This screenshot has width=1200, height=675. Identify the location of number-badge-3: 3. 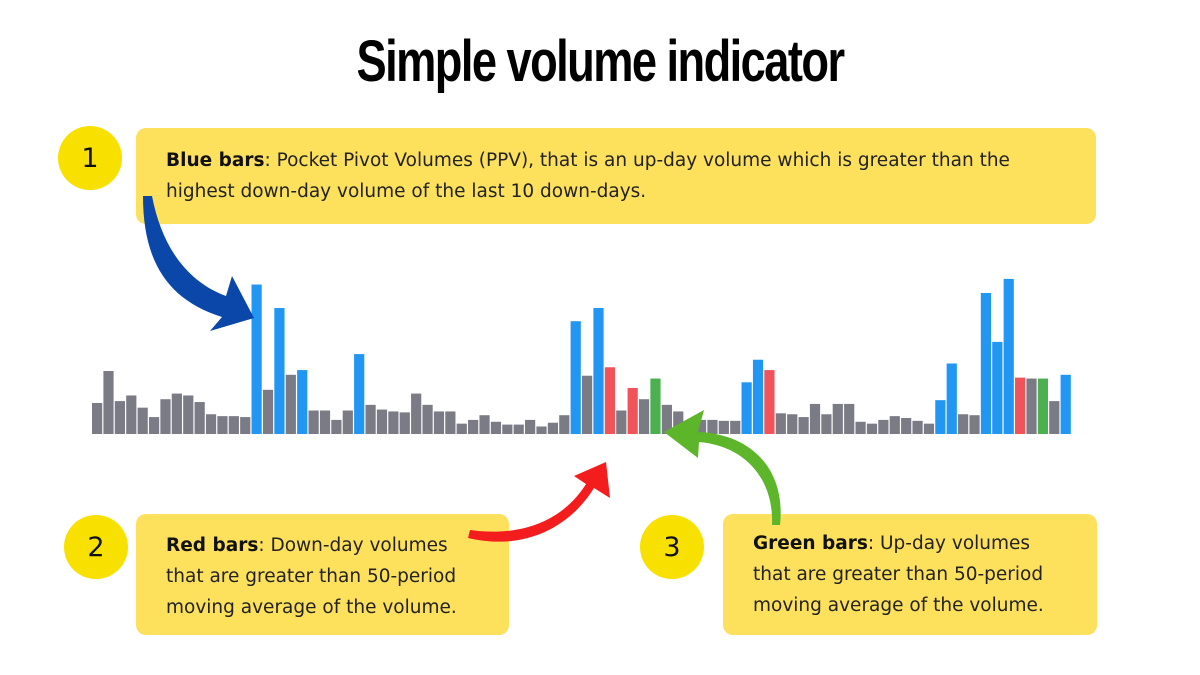
(672, 547).